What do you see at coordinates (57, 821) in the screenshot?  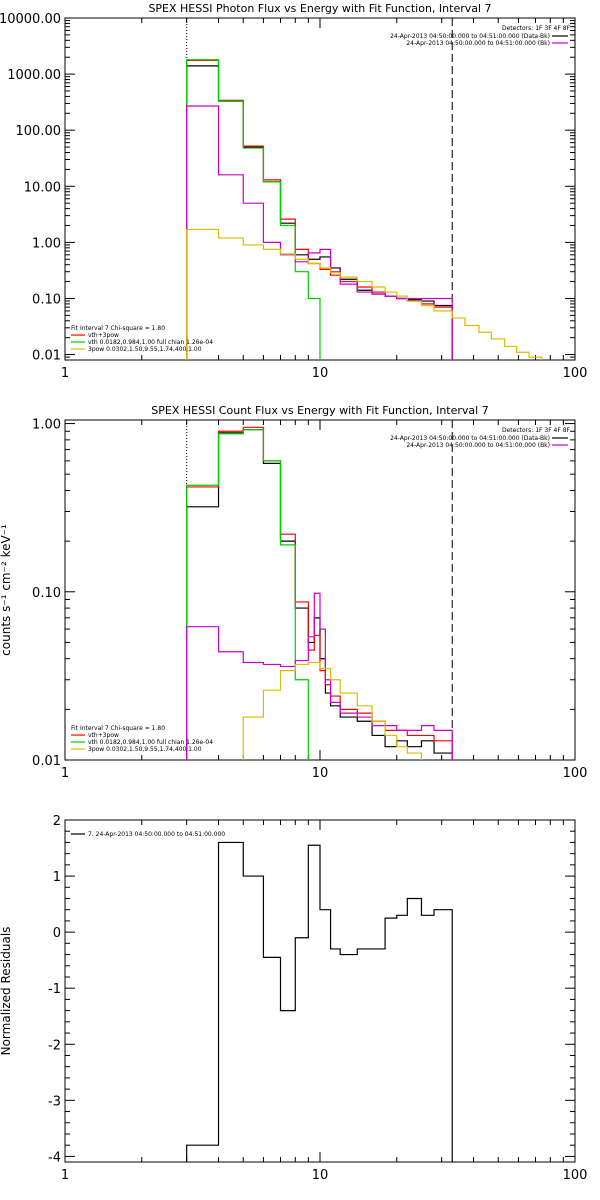 I see `y-tick-label: 2` at bounding box center [57, 821].